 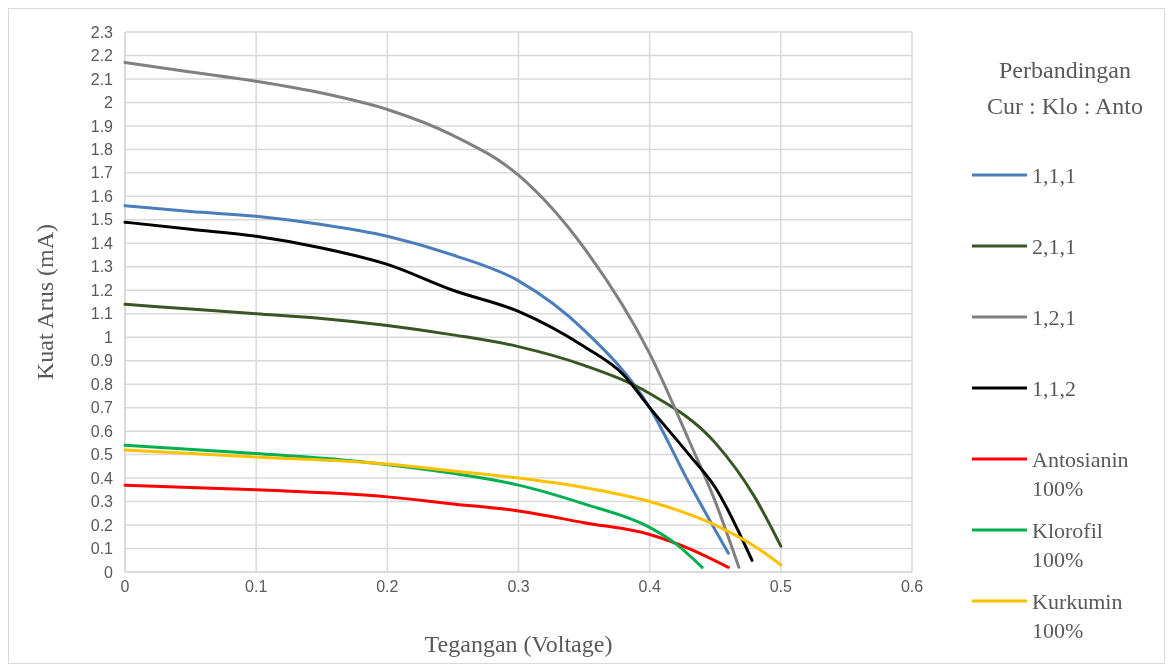 What do you see at coordinates (1054, 388) in the screenshot?
I see `legend-label: 1,1,2` at bounding box center [1054, 388].